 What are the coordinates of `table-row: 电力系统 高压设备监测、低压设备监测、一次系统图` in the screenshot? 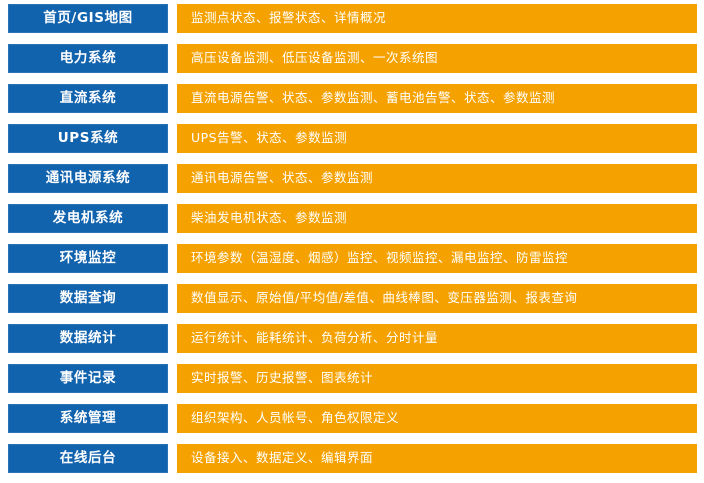 It's located at (352, 58).